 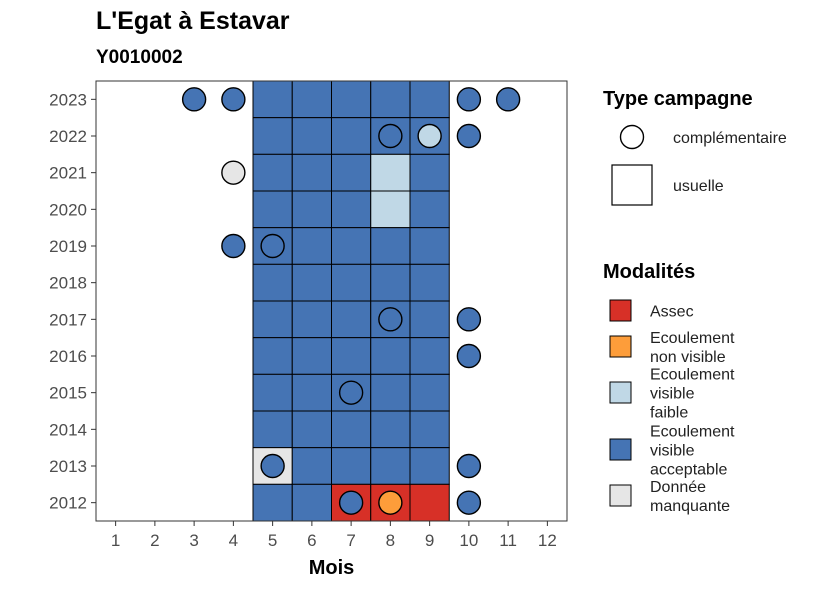 What do you see at coordinates (68, 99) in the screenshot?
I see `y-tick-label-2023: 2023` at bounding box center [68, 99].